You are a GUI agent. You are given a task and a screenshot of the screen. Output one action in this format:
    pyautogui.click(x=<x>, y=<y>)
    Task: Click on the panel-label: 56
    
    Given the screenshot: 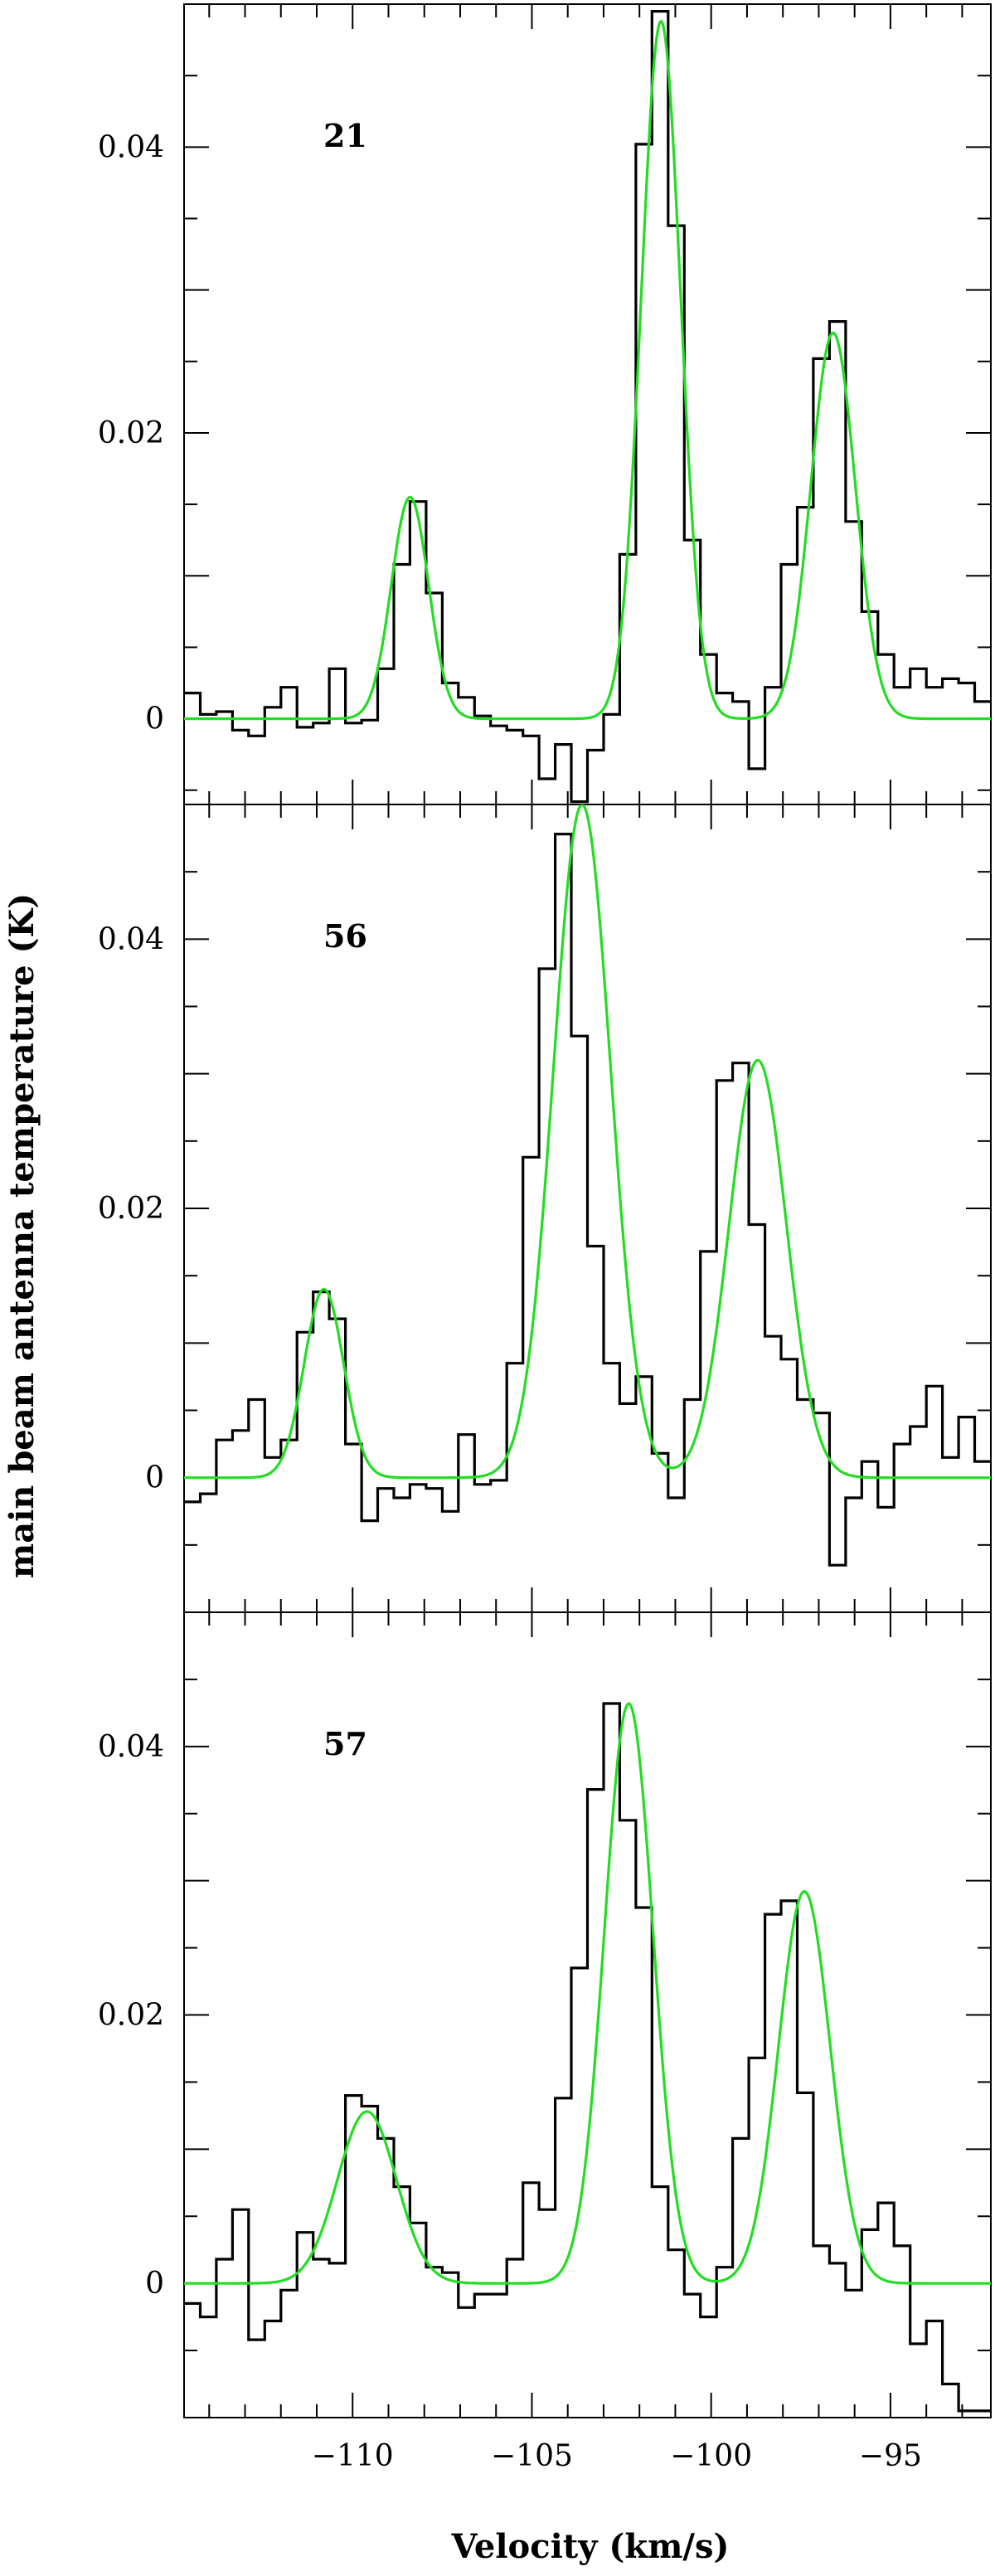 What is the action you would take?
    pyautogui.click(x=345, y=936)
    